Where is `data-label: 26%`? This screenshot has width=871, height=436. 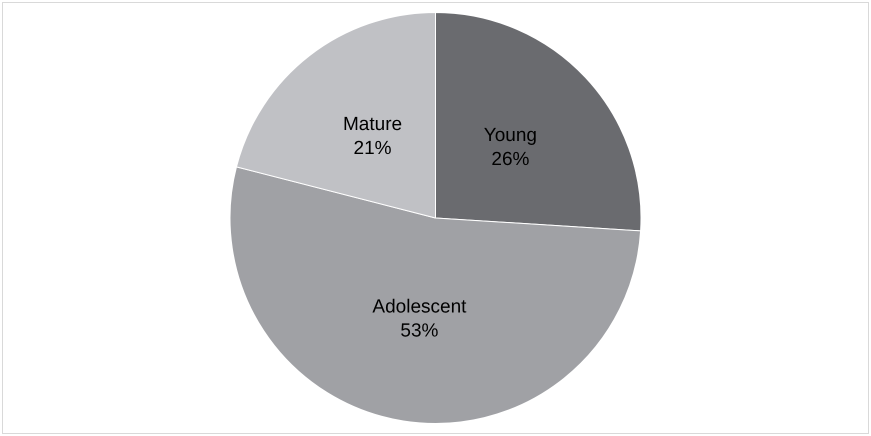 data-label: 26% is located at coordinates (510, 159).